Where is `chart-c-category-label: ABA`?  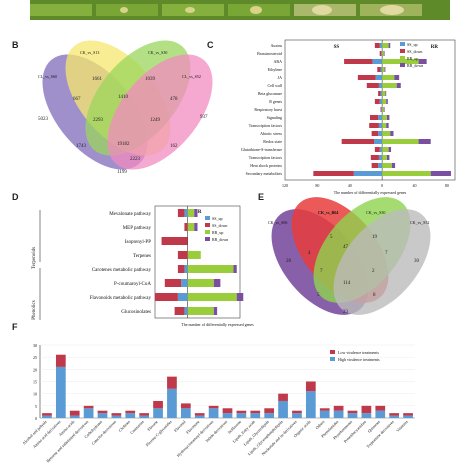 chart-c-category-label: ABA is located at coordinates (278, 61).